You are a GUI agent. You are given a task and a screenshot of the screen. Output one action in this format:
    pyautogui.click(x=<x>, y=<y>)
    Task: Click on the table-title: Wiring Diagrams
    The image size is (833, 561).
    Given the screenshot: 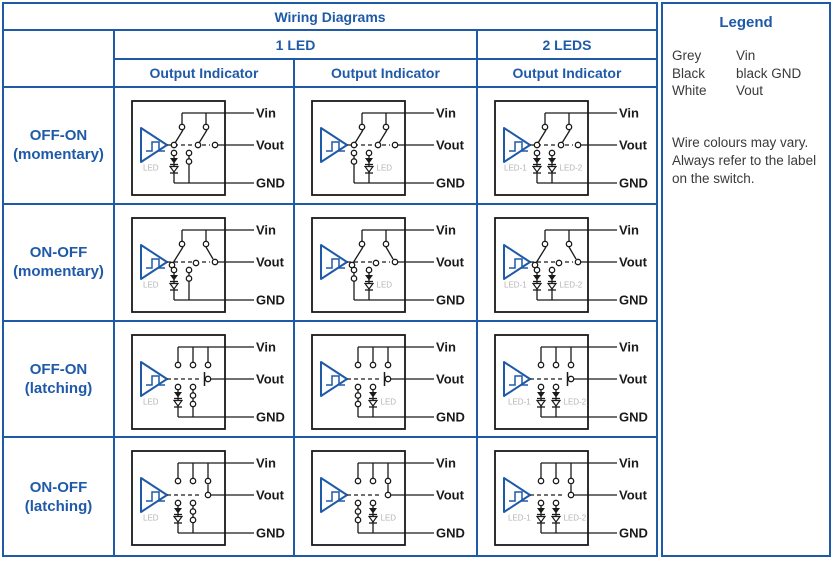 What is the action you would take?
    pyautogui.click(x=330, y=17)
    